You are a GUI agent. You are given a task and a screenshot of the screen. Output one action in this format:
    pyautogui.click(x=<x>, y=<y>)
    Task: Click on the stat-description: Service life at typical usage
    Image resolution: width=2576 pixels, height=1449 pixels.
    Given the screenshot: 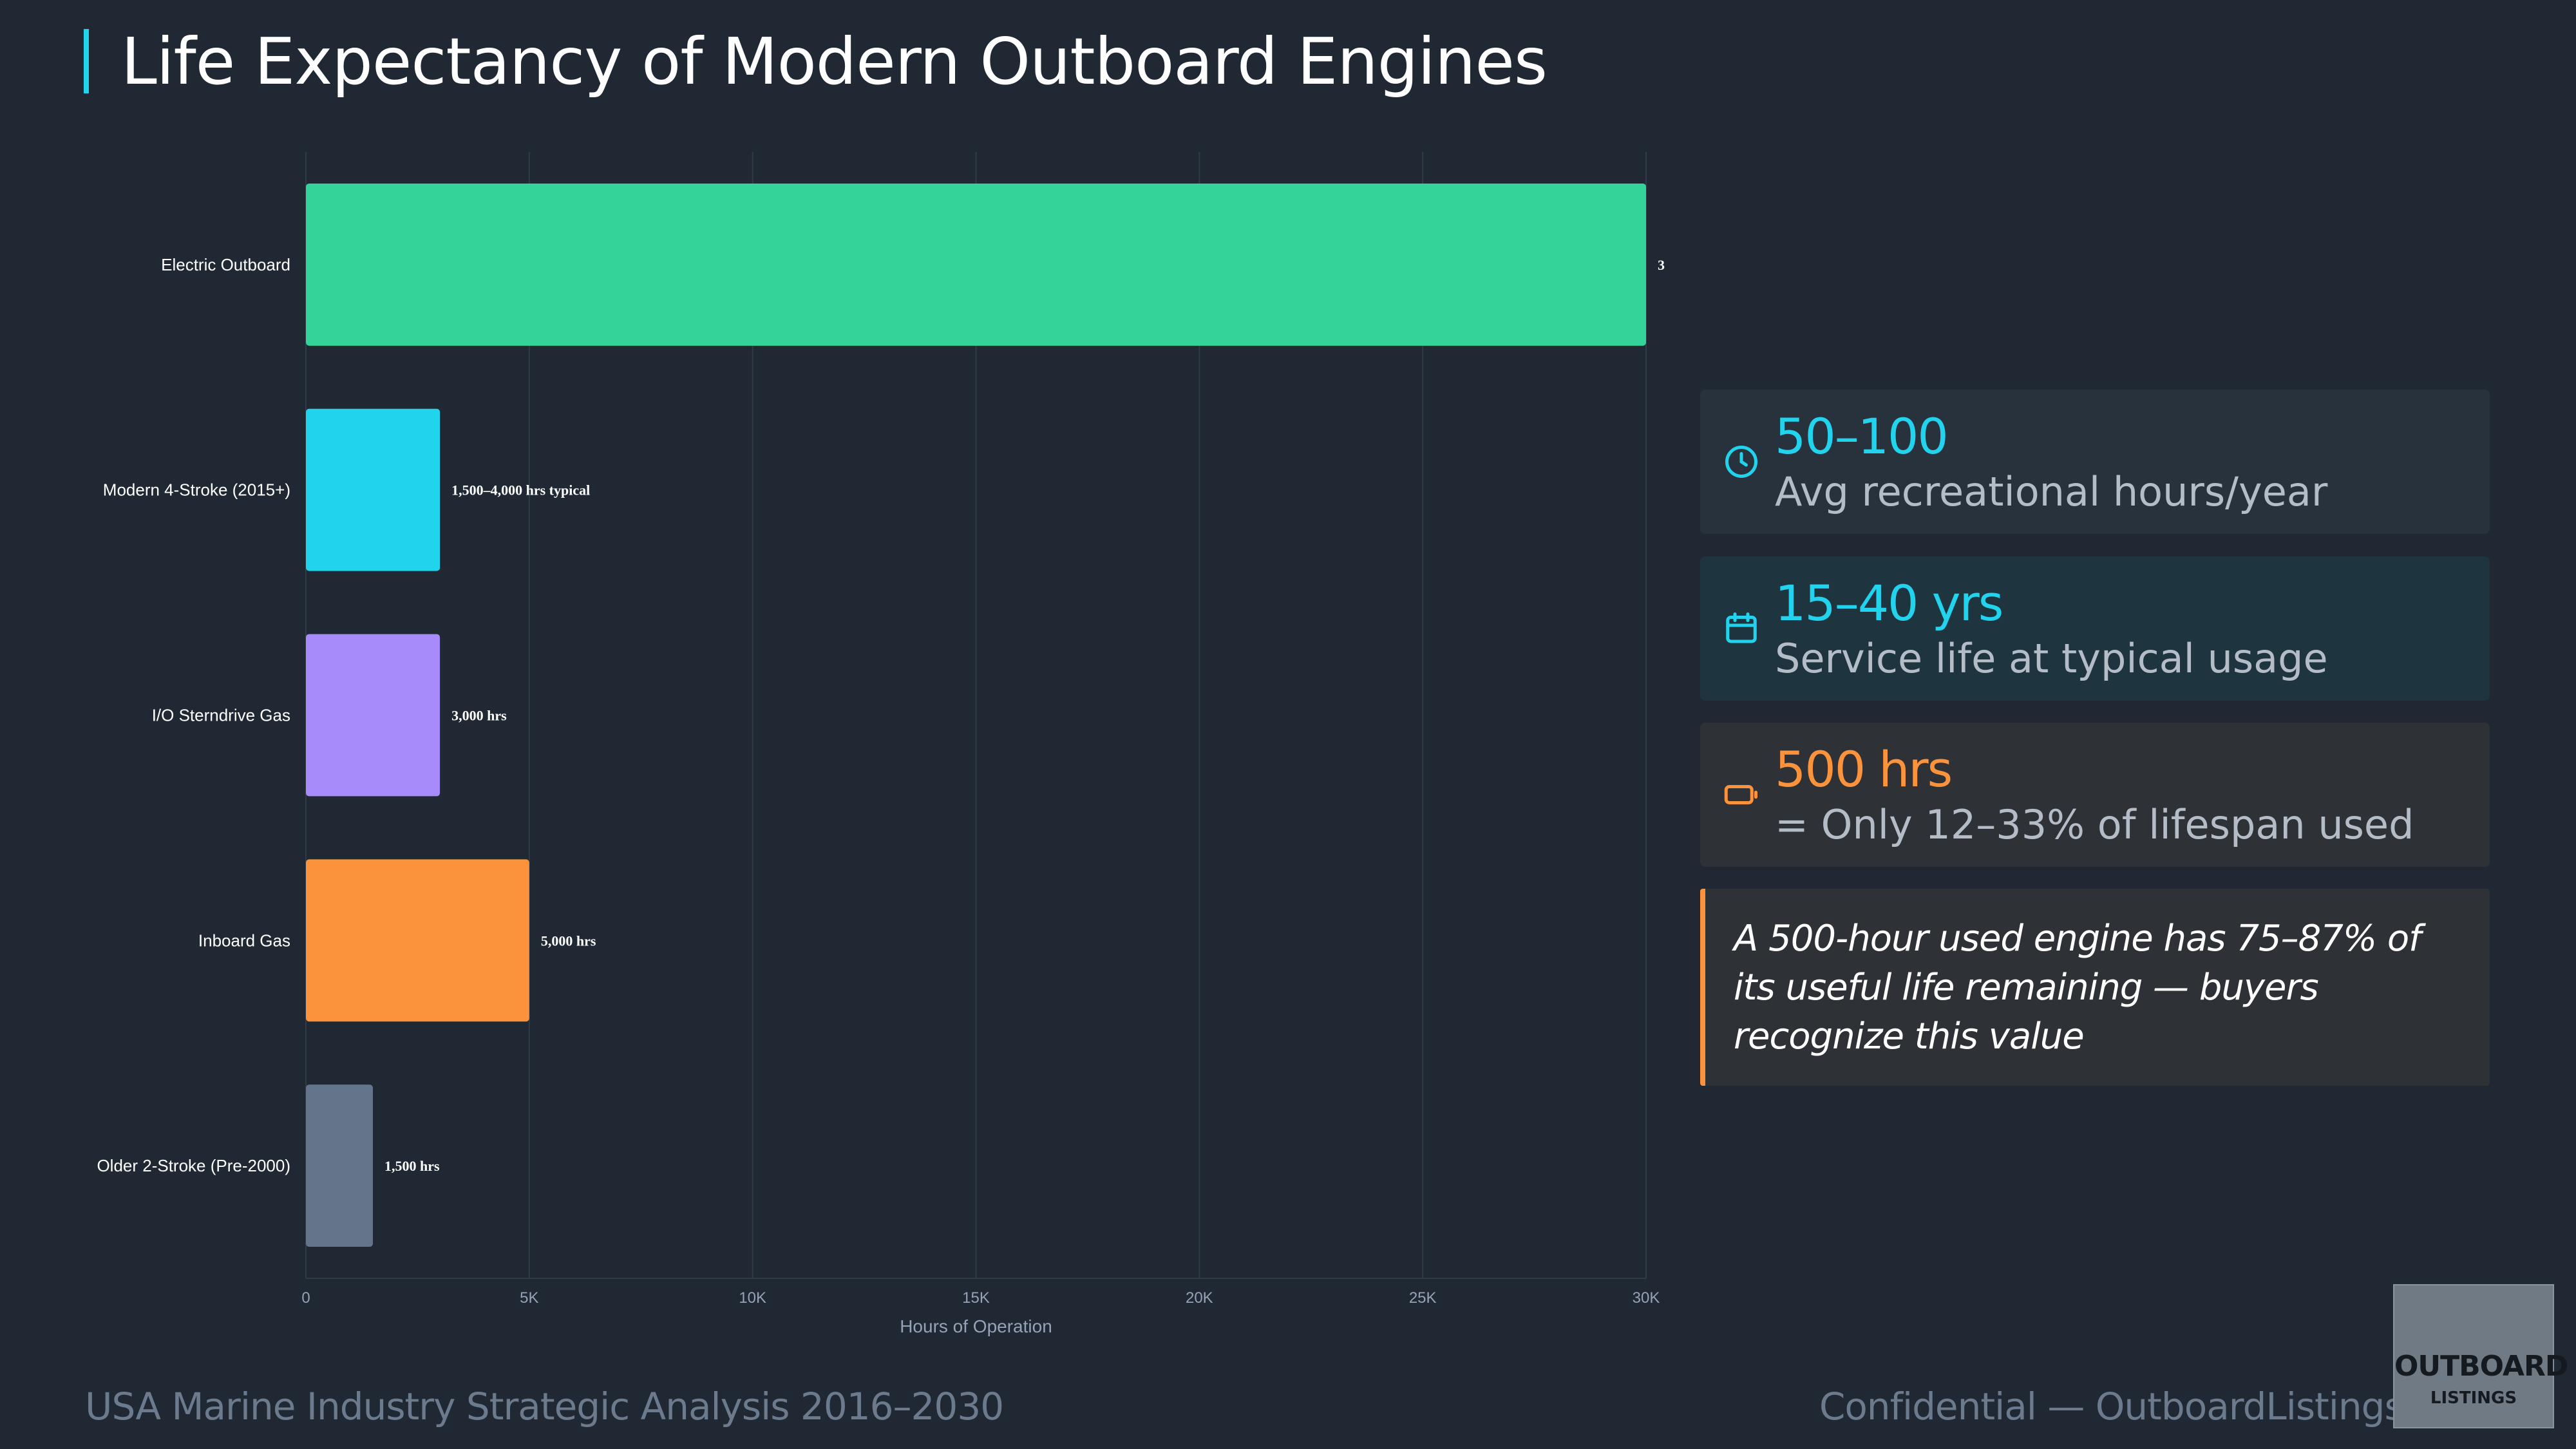 What is the action you would take?
    pyautogui.click(x=2051, y=658)
    